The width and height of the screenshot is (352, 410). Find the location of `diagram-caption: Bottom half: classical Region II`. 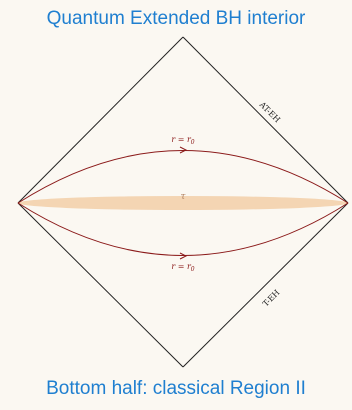

diagram-caption: Bottom half: classical Region II is located at coordinates (176, 388).